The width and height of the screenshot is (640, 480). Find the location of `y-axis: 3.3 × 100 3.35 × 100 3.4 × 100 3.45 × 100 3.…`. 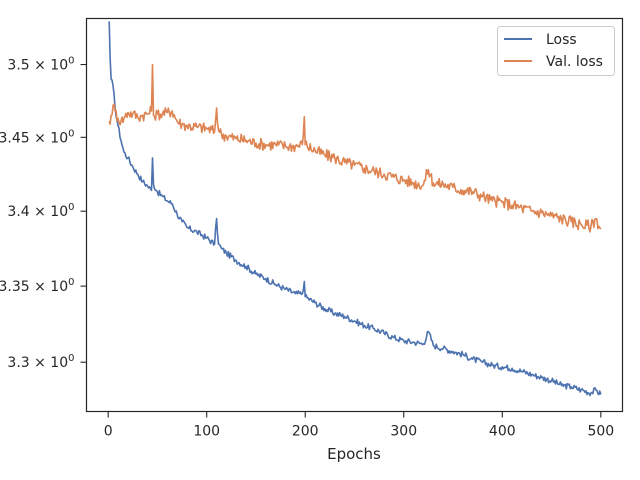

y-axis: 3.3 × 100 3.35 × 100 3.4 × 100 3.45 × 100 3.… is located at coordinates (43, 213).